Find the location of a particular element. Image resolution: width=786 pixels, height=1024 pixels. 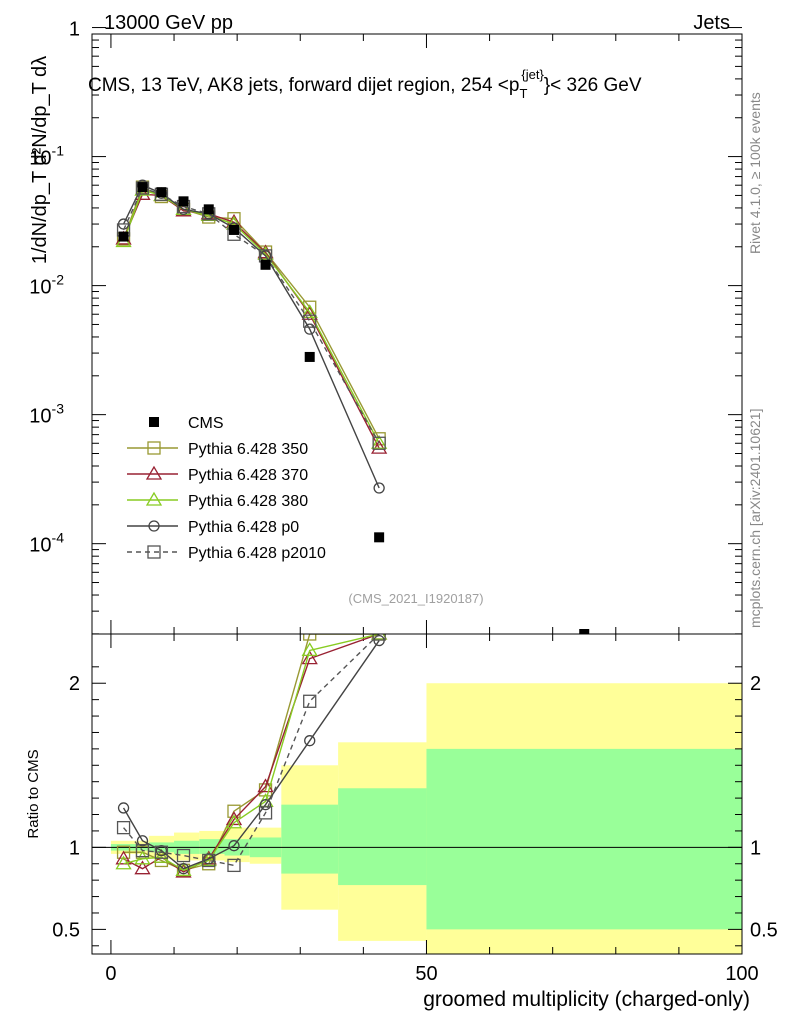

y-tick-label: 1 is located at coordinates (74, 30).